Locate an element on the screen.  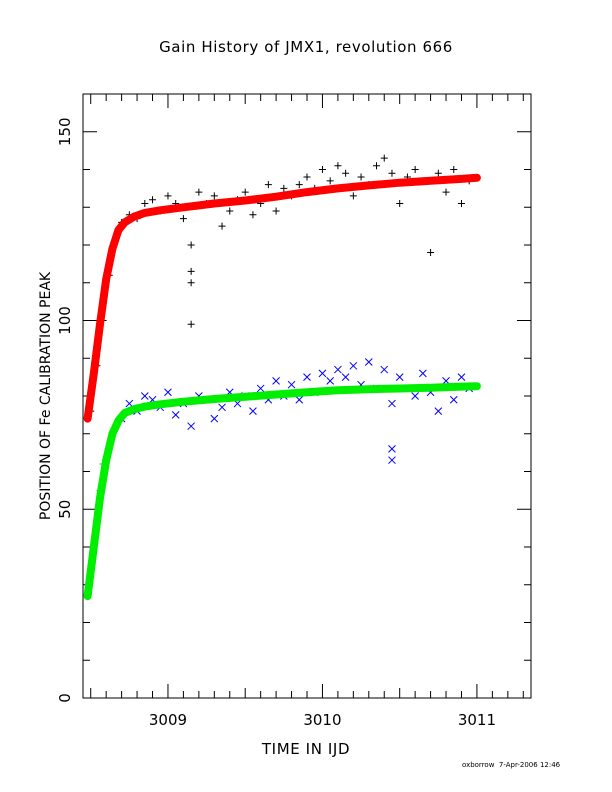
y-tick-label: 150 is located at coordinates (65, 131).